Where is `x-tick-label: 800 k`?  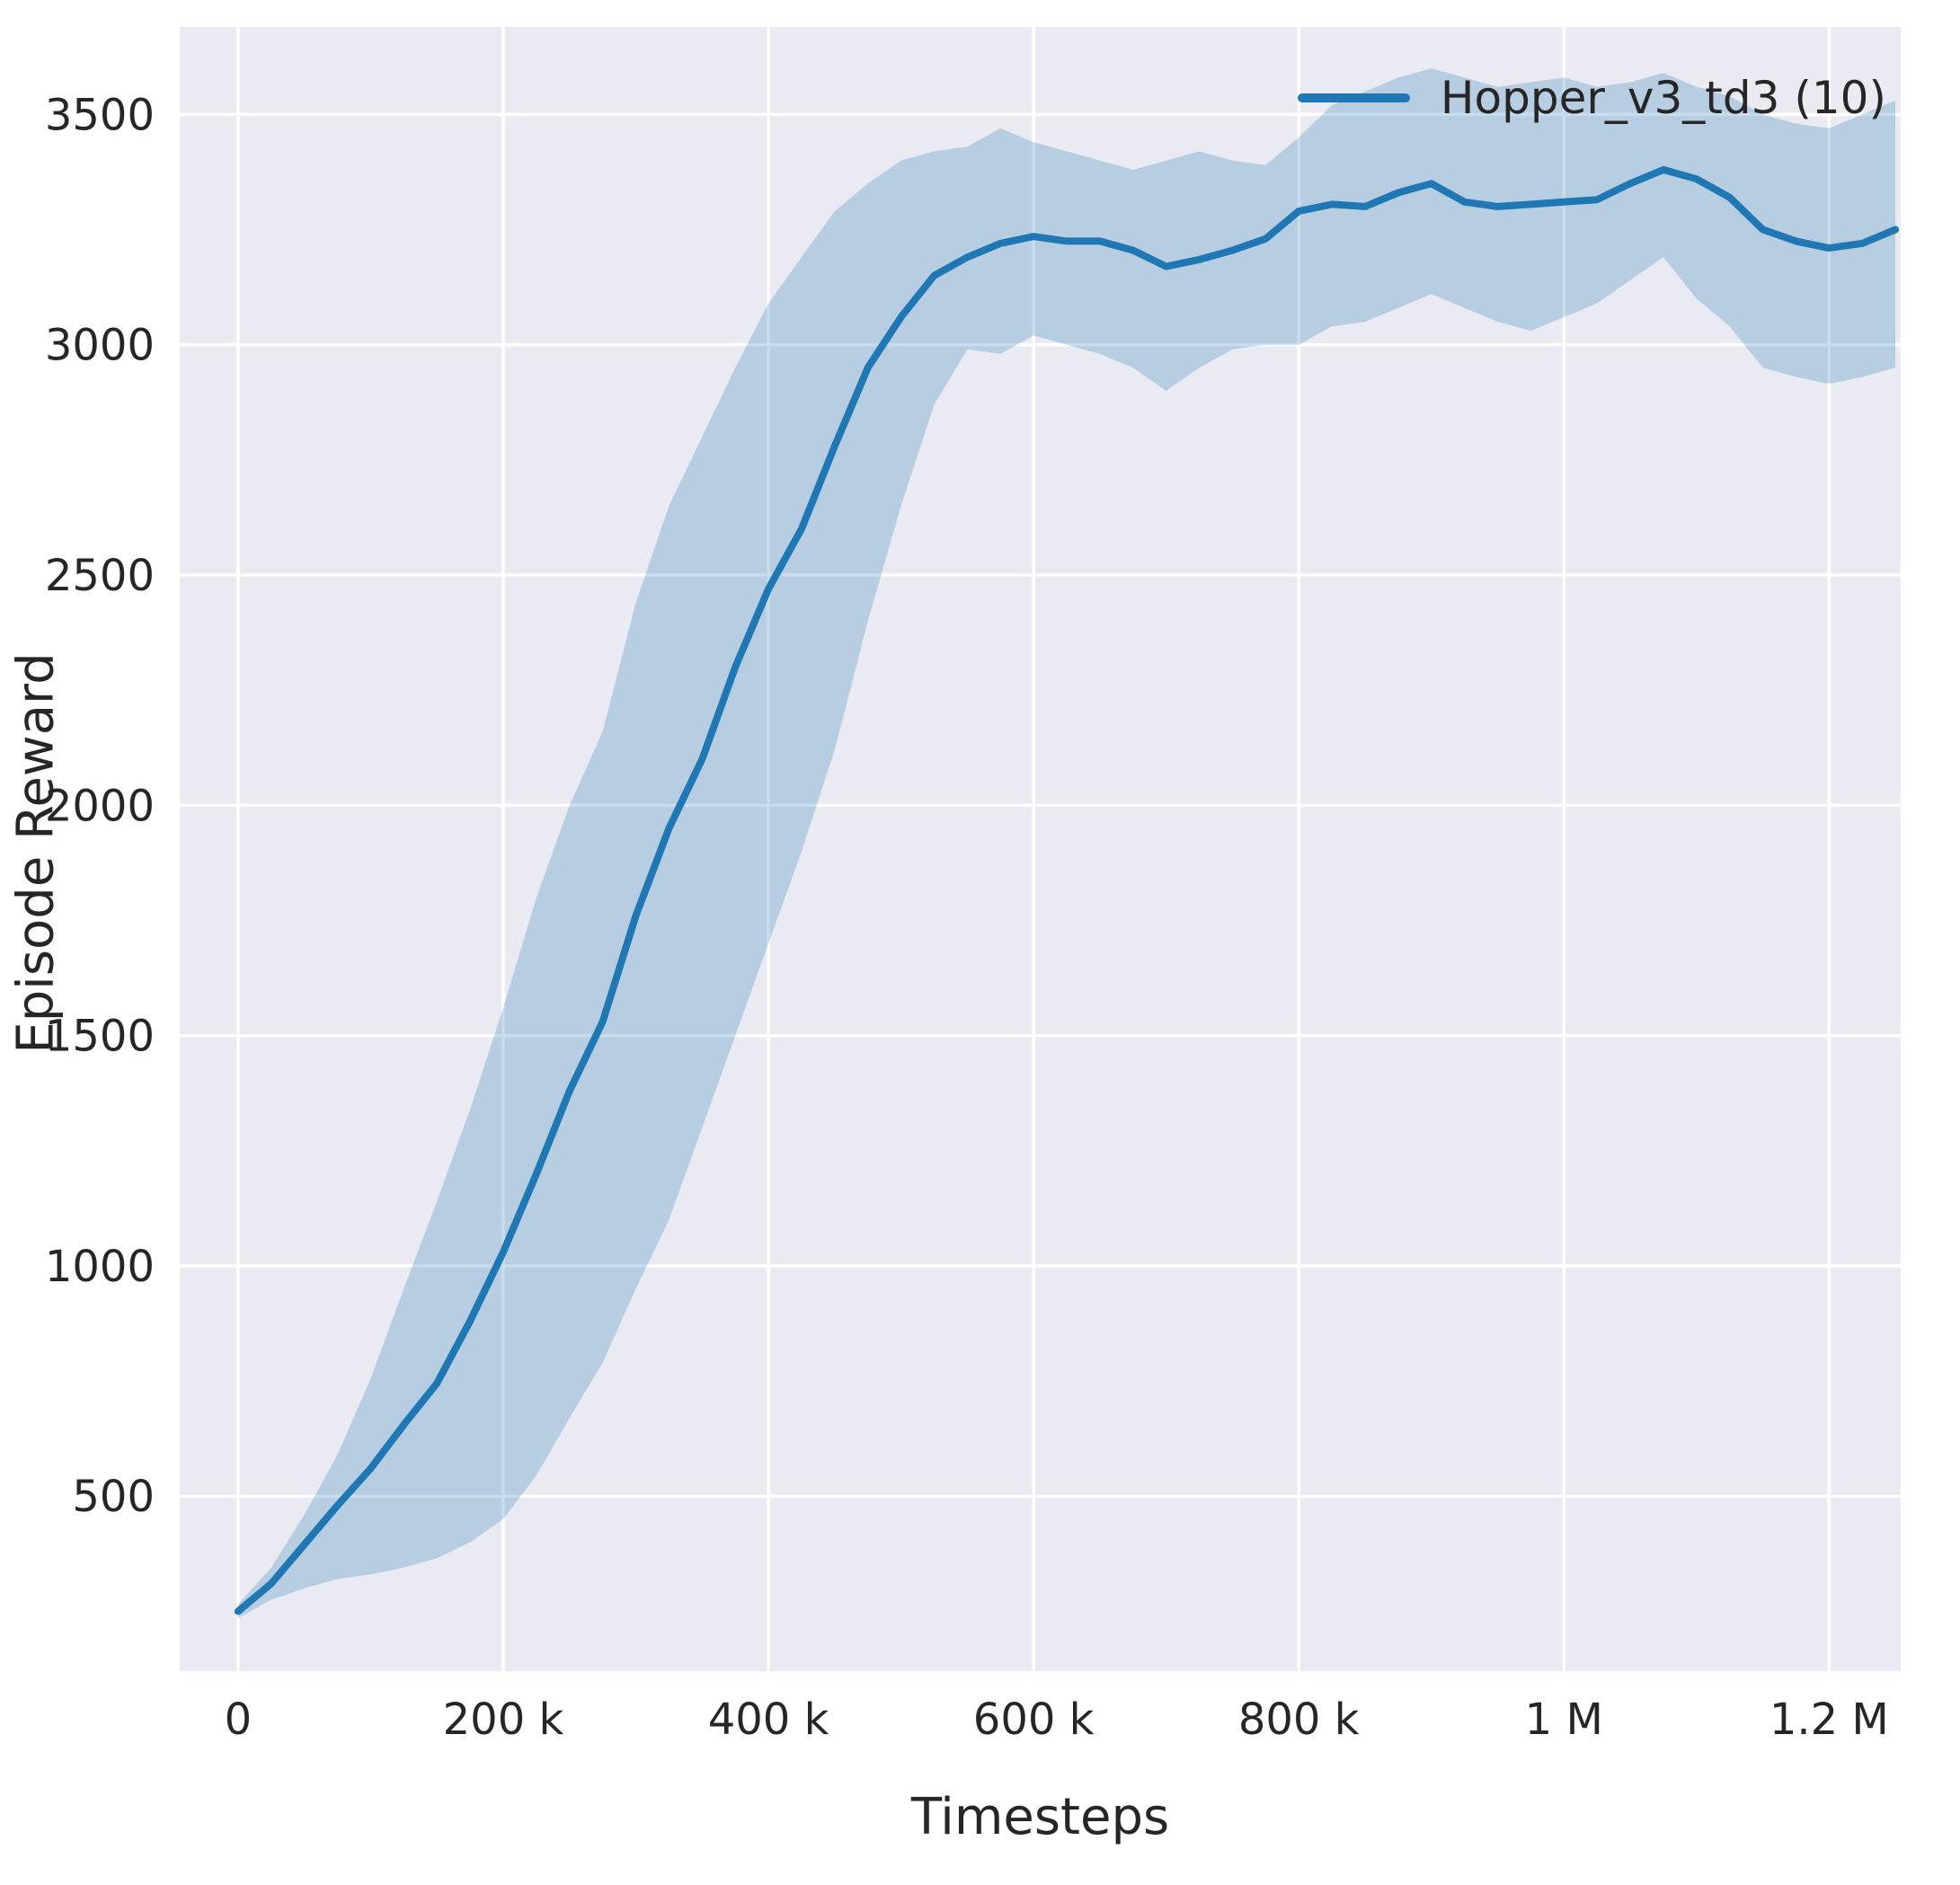 x-tick-label: 800 k is located at coordinates (1299, 1720).